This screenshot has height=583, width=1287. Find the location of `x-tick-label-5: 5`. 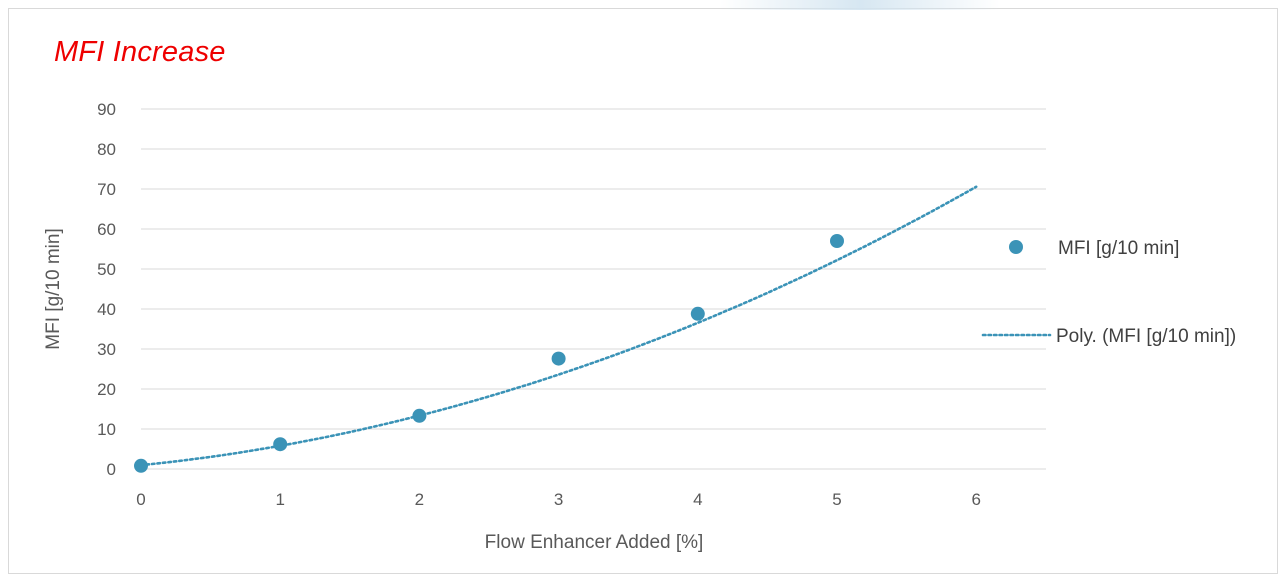

x-tick-label-5: 5 is located at coordinates (836, 499).